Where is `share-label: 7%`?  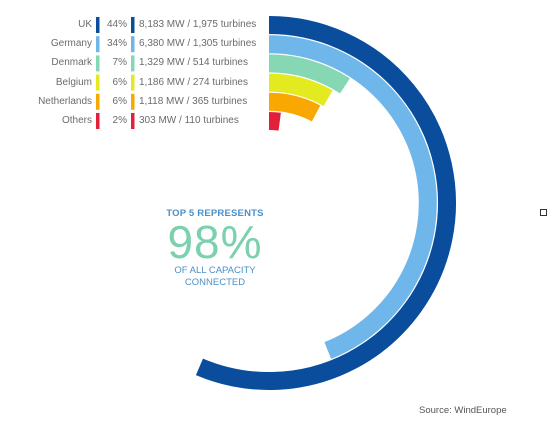 share-label: 7% is located at coordinates (119, 63).